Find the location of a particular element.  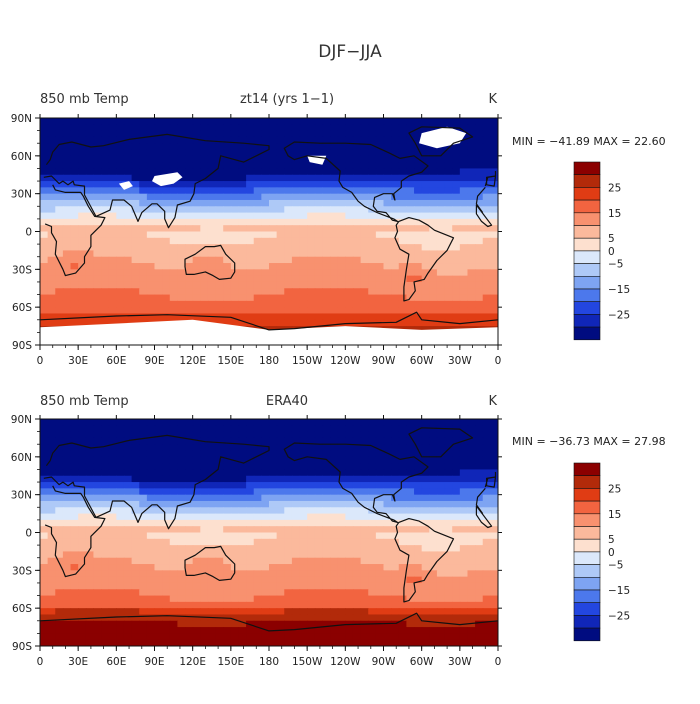

colorbar-swatch is located at coordinates (587, 482).